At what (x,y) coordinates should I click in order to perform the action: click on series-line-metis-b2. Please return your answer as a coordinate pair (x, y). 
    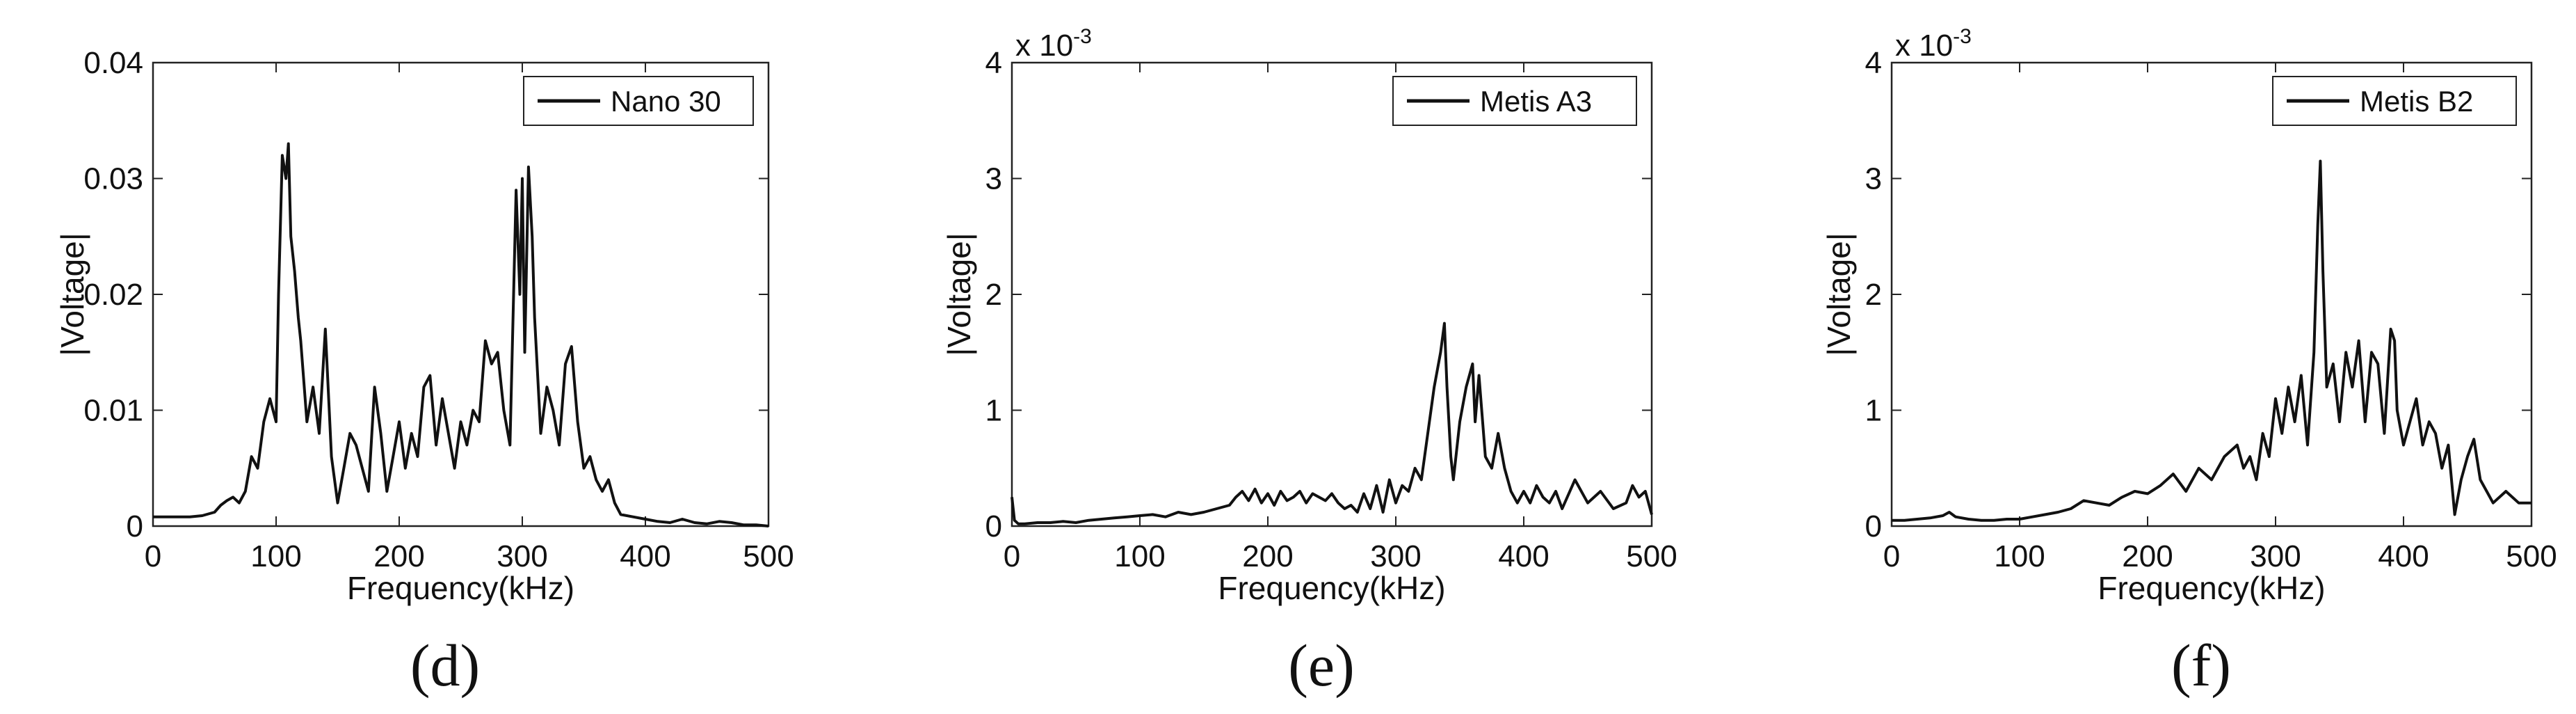
    Looking at the image, I should click on (2211, 340).